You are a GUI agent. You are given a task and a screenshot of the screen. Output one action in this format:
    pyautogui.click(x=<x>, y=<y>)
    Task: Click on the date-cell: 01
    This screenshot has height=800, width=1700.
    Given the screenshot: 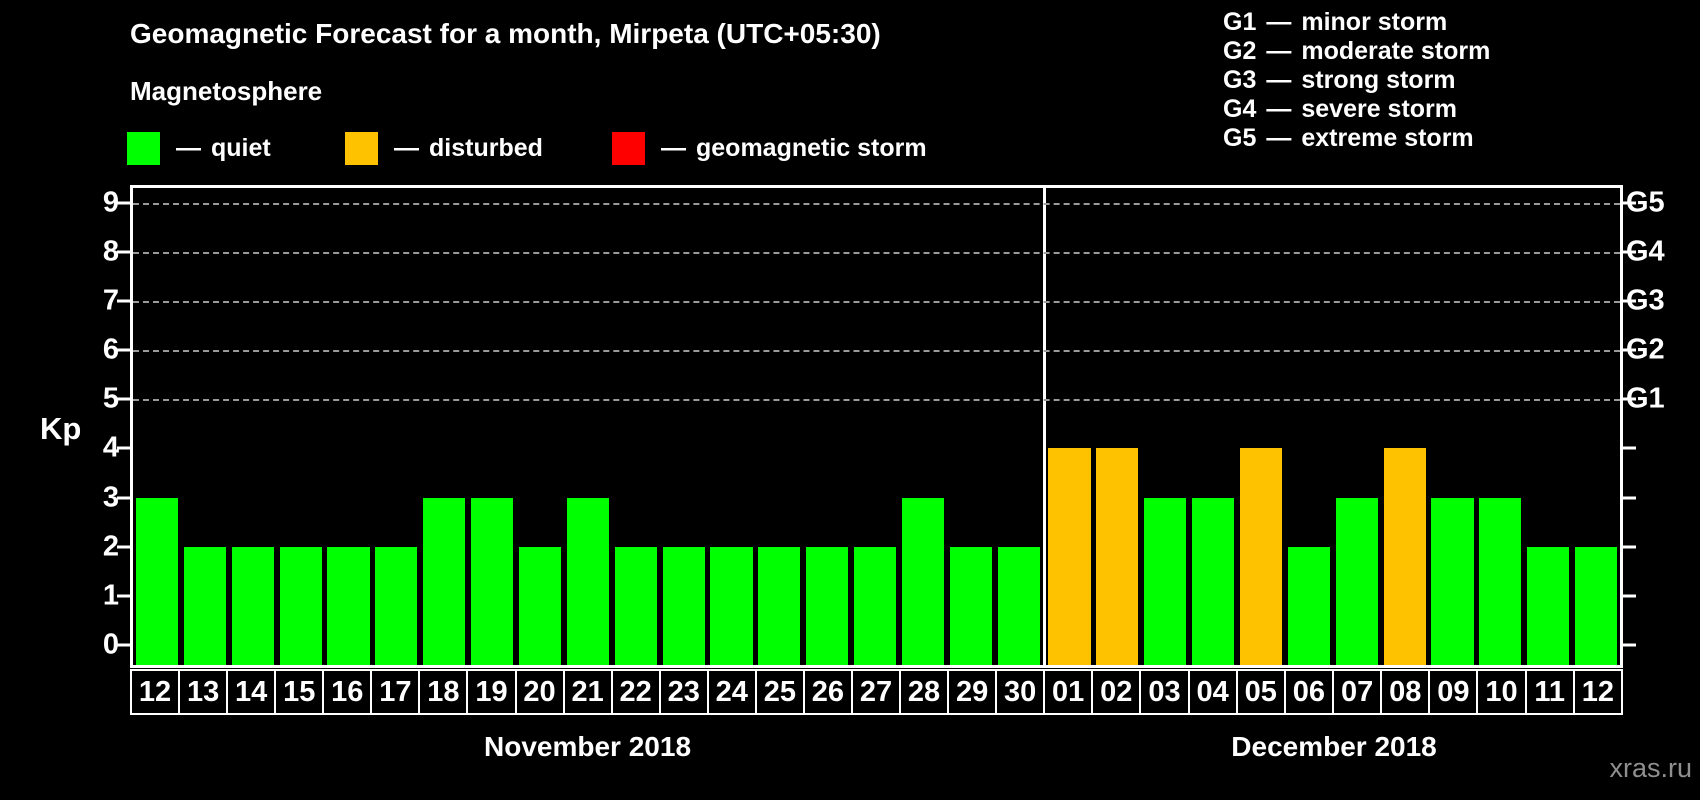 What is the action you would take?
    pyautogui.click(x=1068, y=692)
    